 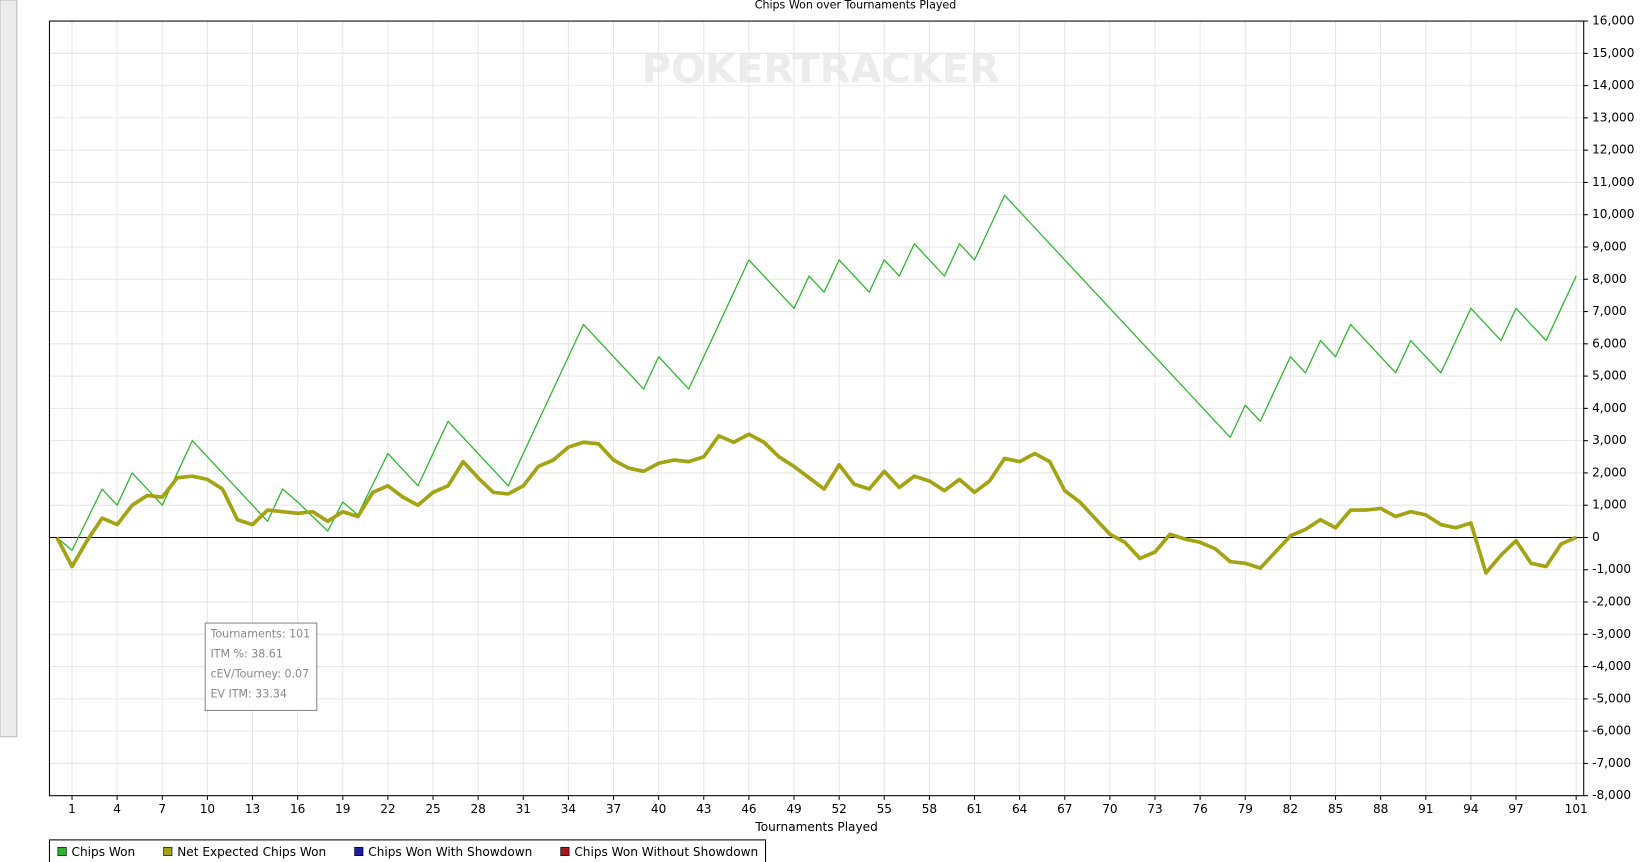 What do you see at coordinates (117, 809) in the screenshot?
I see `x-tick-label: 4` at bounding box center [117, 809].